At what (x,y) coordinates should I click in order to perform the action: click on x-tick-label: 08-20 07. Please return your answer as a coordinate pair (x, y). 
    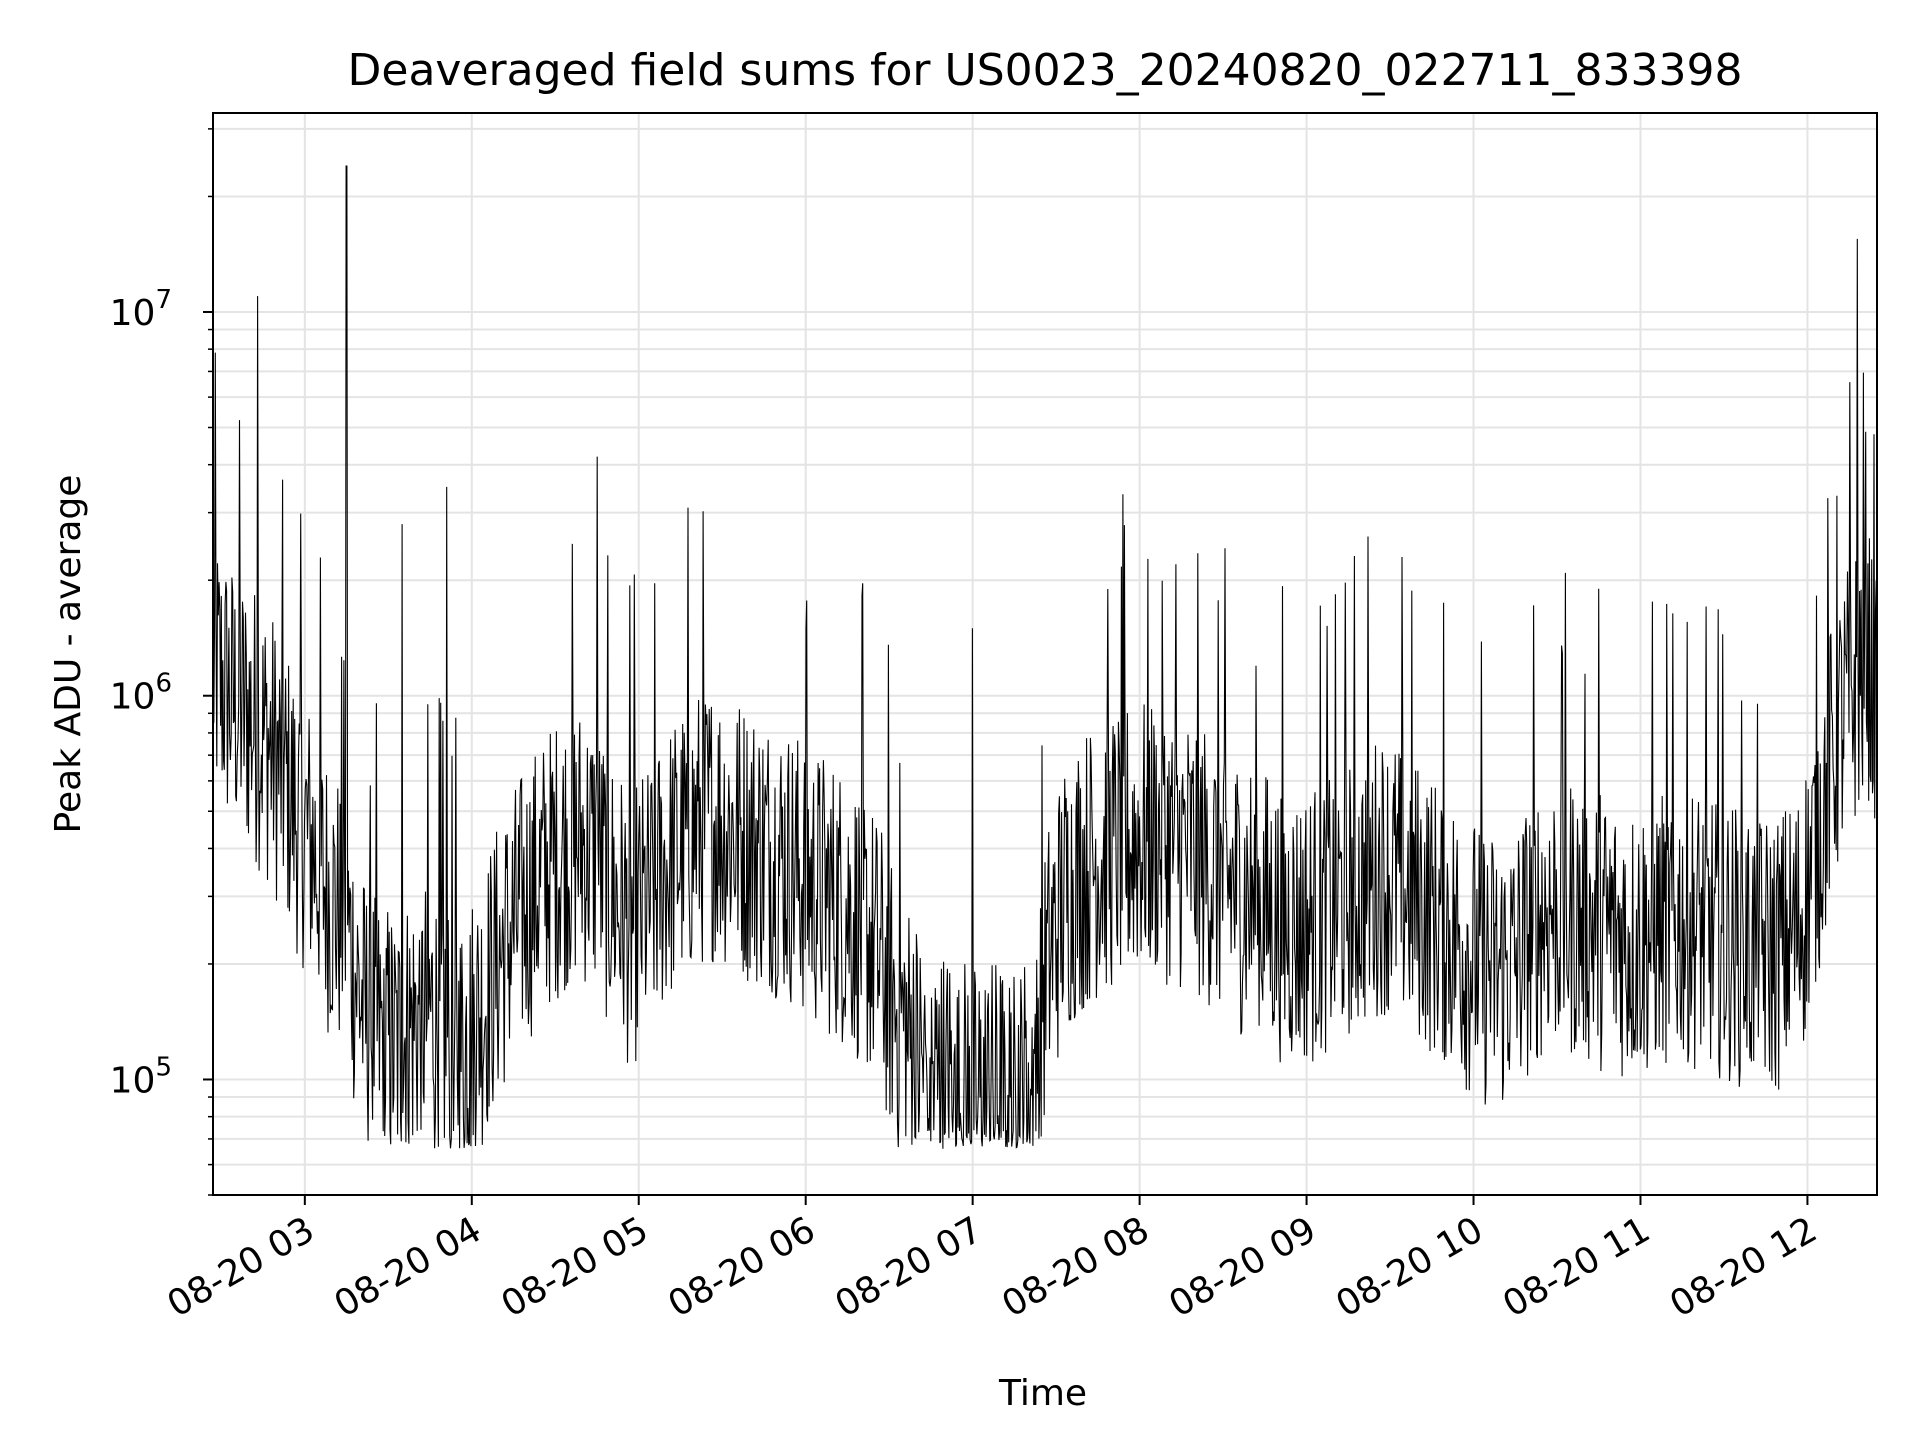
    Looking at the image, I should click on (908, 1267).